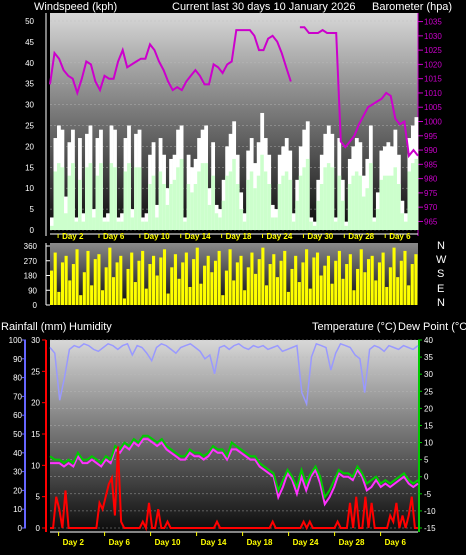 The image size is (466, 555). Describe the element at coordinates (52, 223) in the screenshot. I see `gust-bar` at that location.